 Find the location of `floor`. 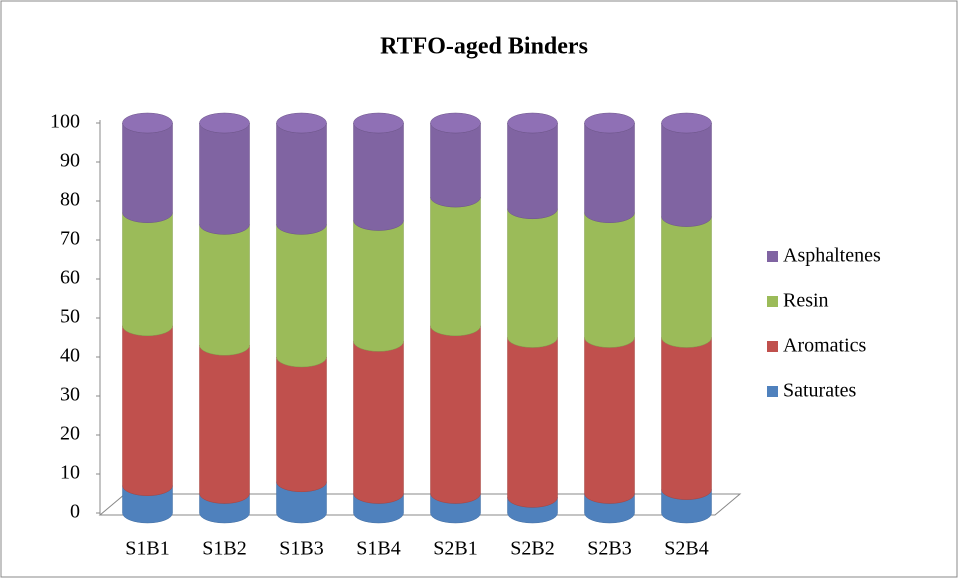

floor is located at coordinates (420, 504).